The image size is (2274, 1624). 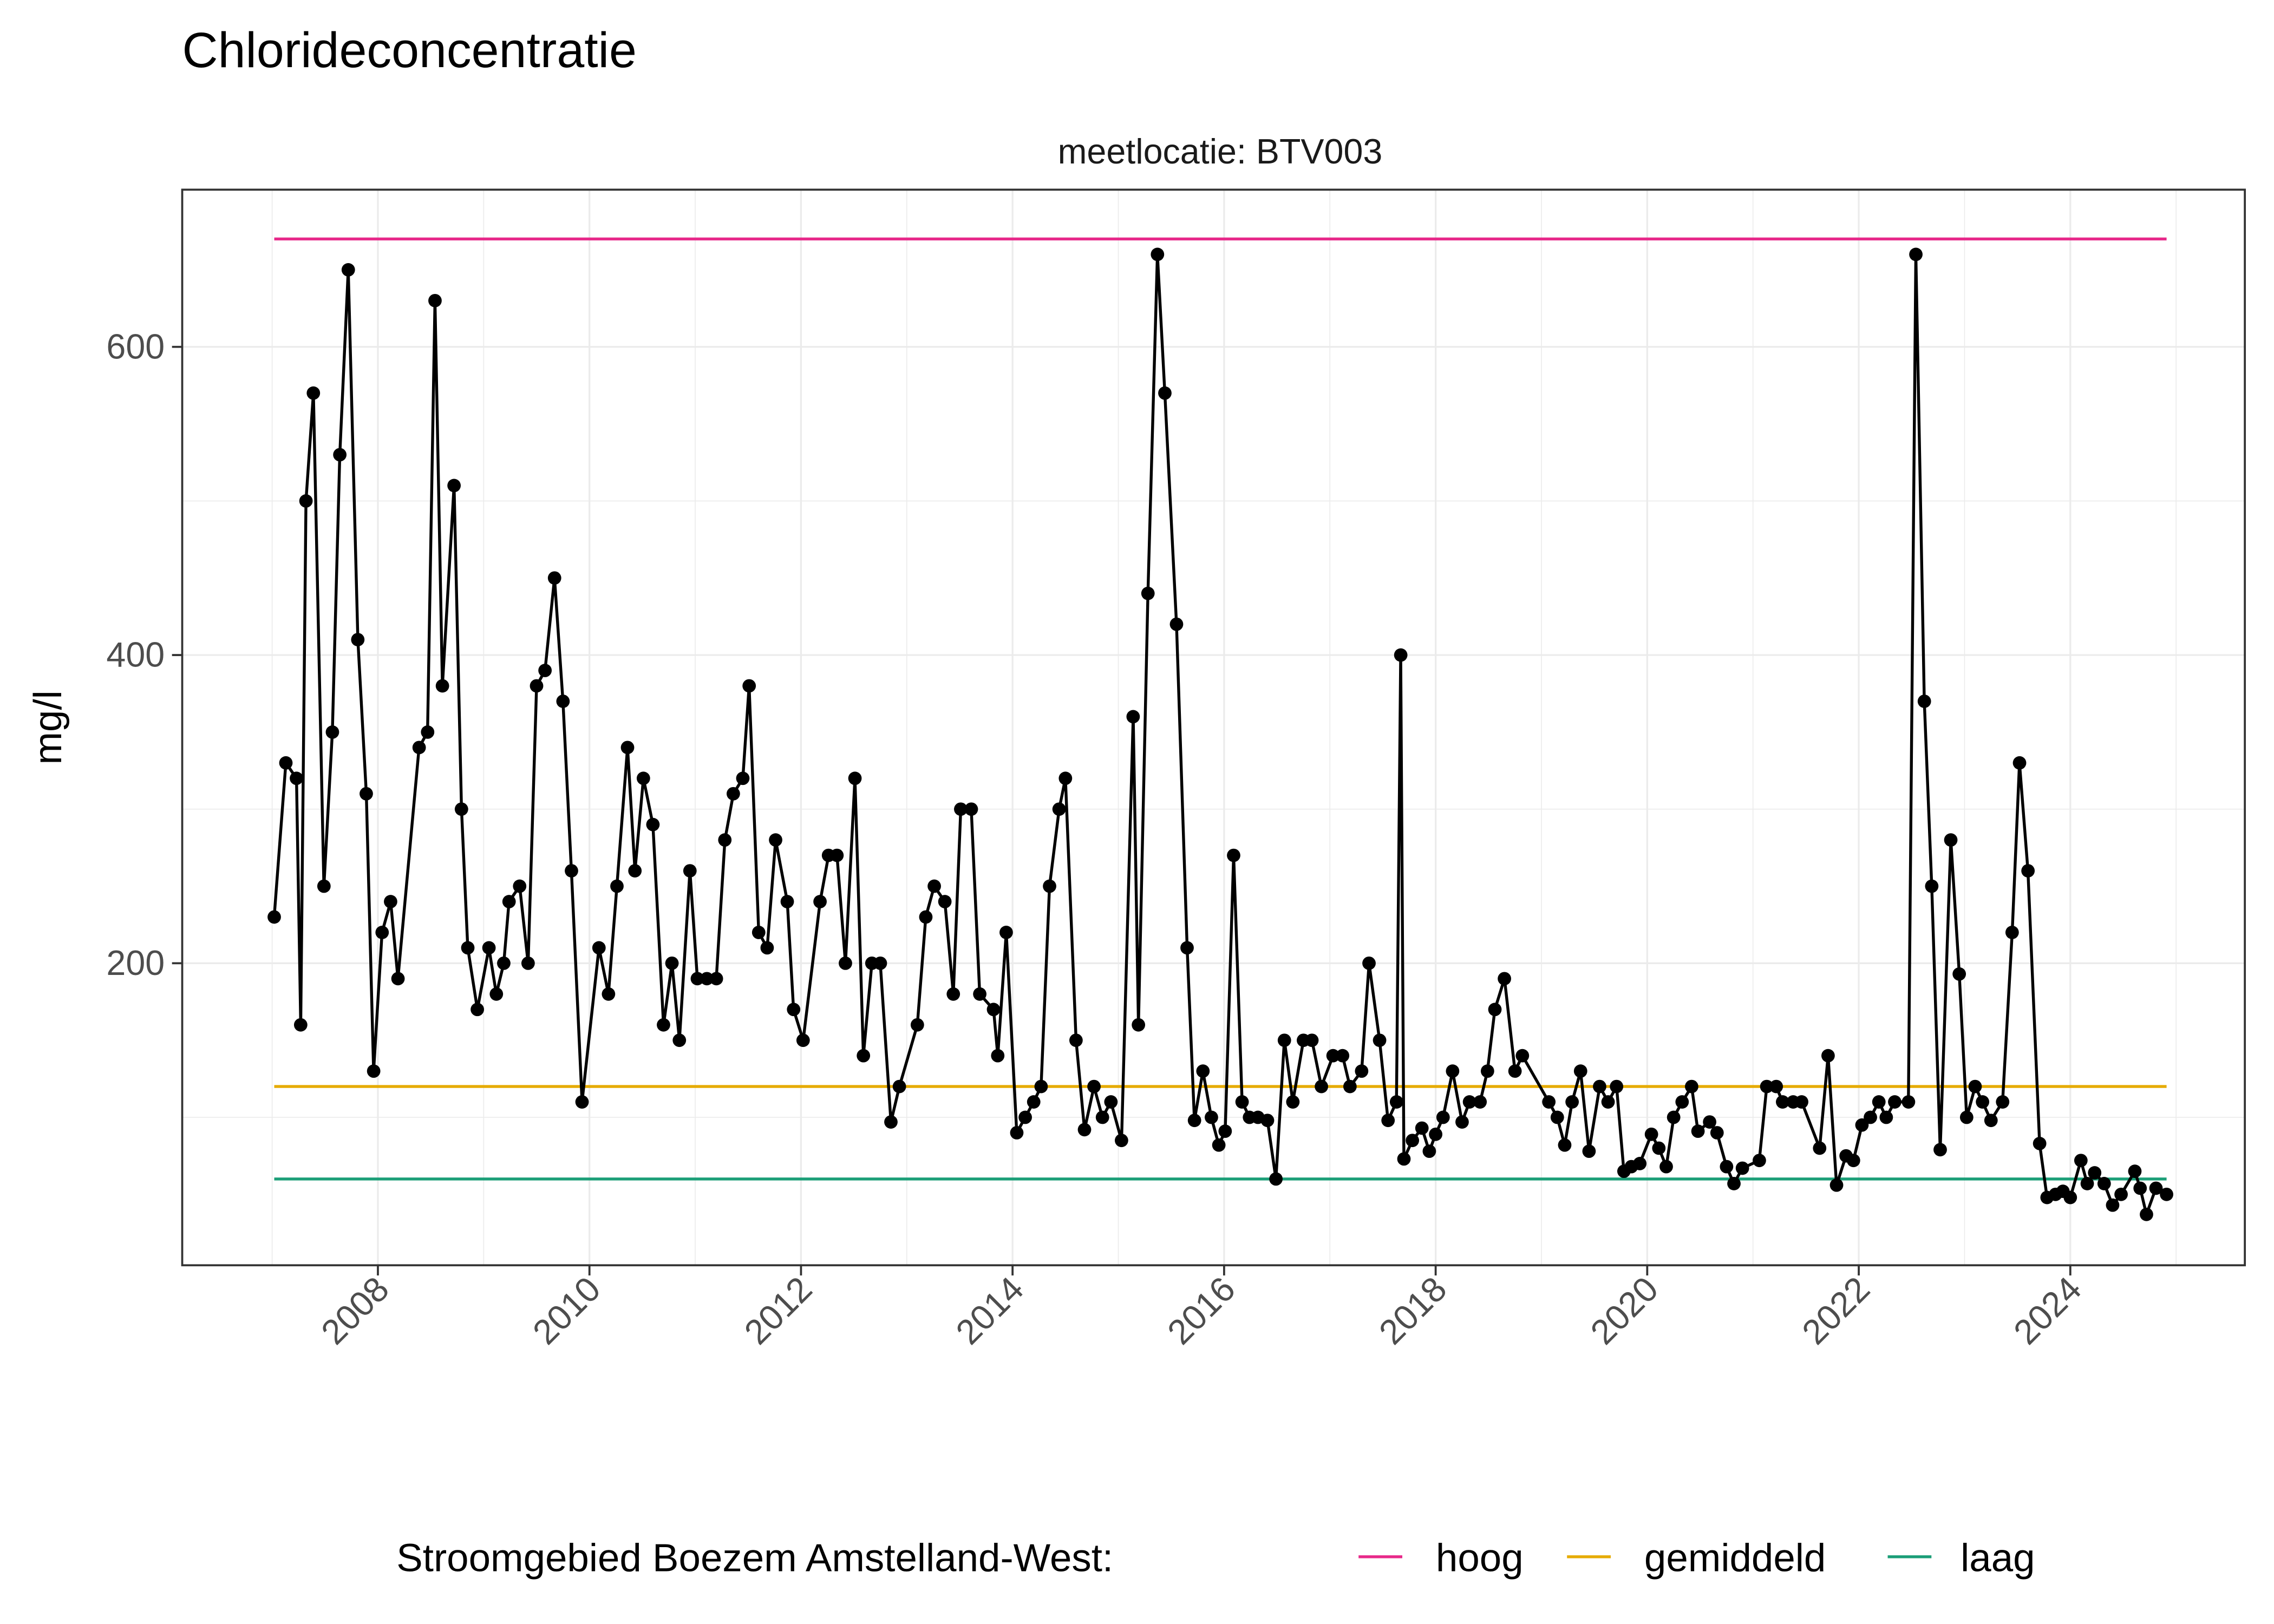 I want to click on y-tick-label: 400, so click(x=135, y=655).